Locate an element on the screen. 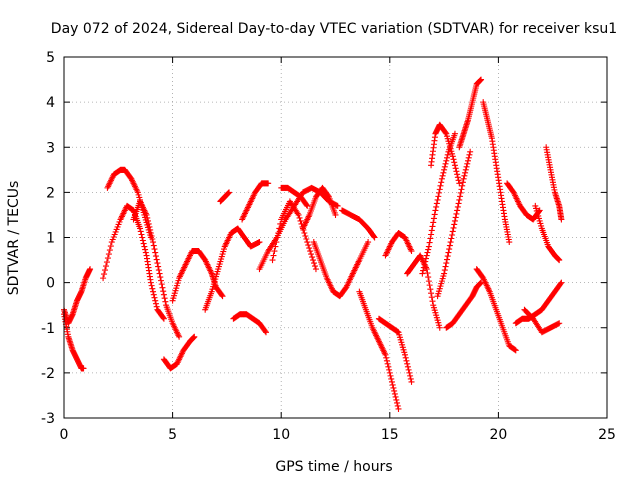  x-axis-label: GPS time / hours is located at coordinates (333, 467).